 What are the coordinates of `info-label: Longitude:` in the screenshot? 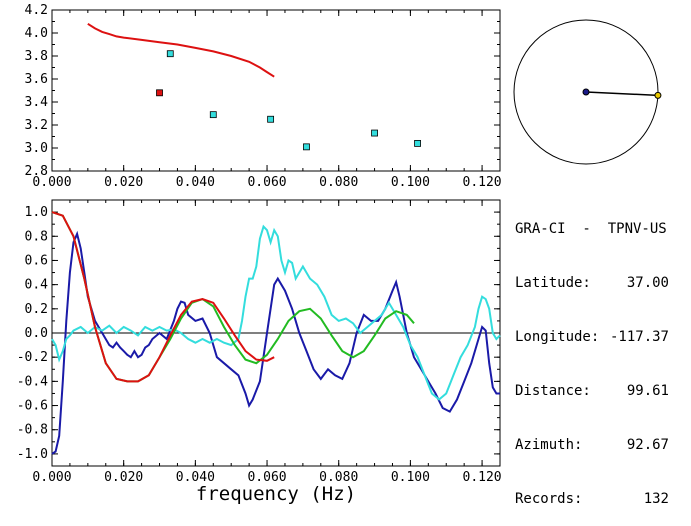 It's located at (557, 337).